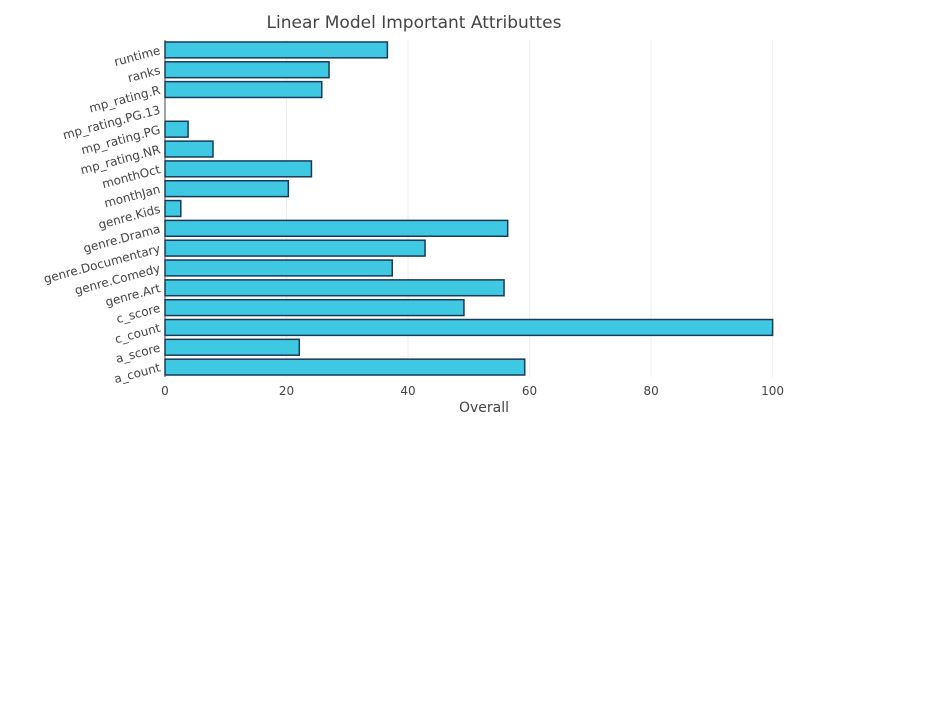 This screenshot has width=948, height=726. I want to click on x-tick-label: 40, so click(407, 391).